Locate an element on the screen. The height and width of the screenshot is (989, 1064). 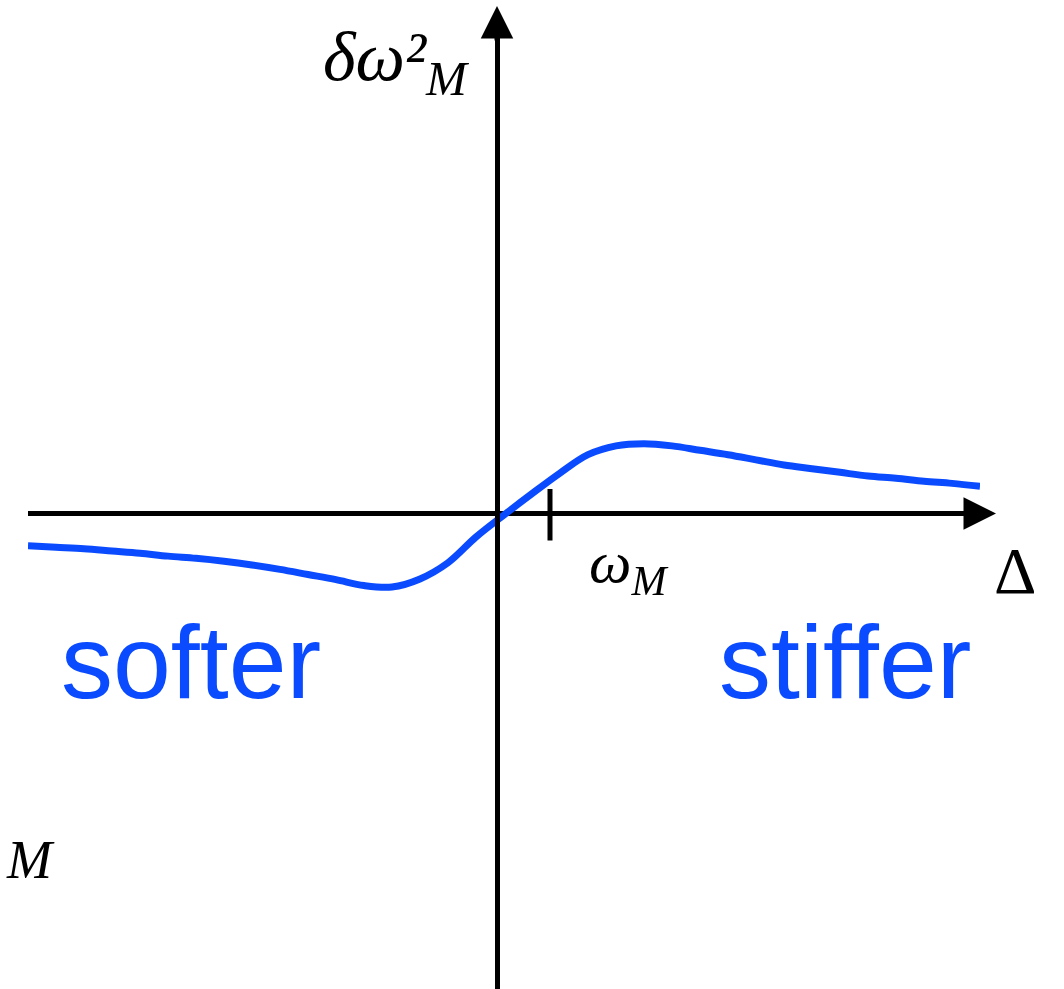
y-axis-title: δω²$_{M}$ is located at coordinates (396, 62).